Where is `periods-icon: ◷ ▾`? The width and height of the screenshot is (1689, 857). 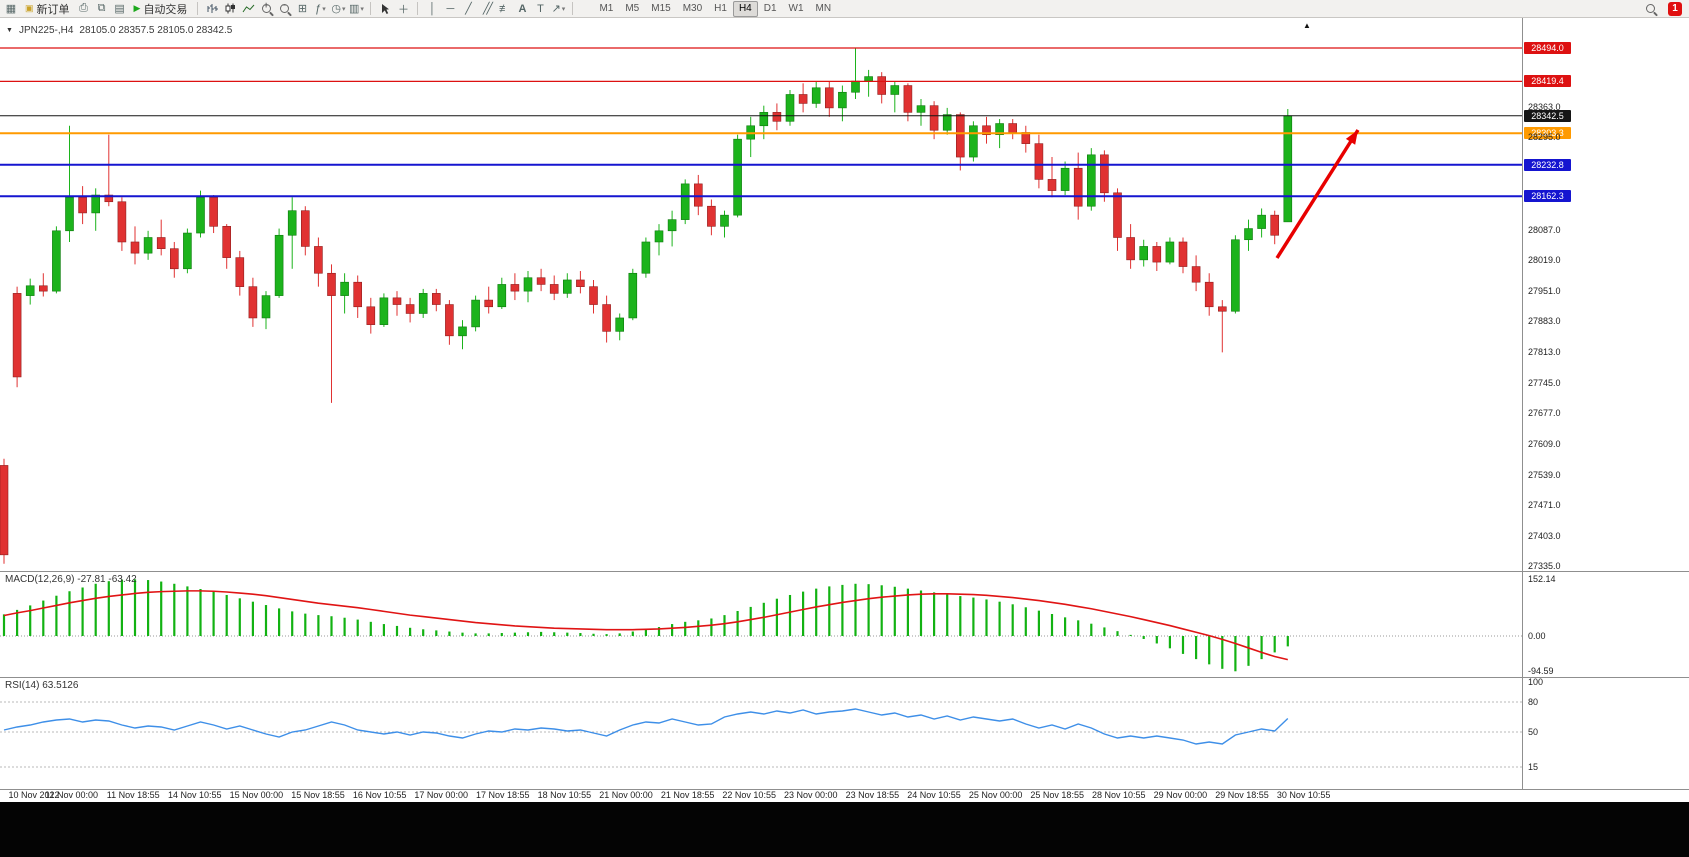
periods-icon: ◷ ▾ is located at coordinates (338, 9).